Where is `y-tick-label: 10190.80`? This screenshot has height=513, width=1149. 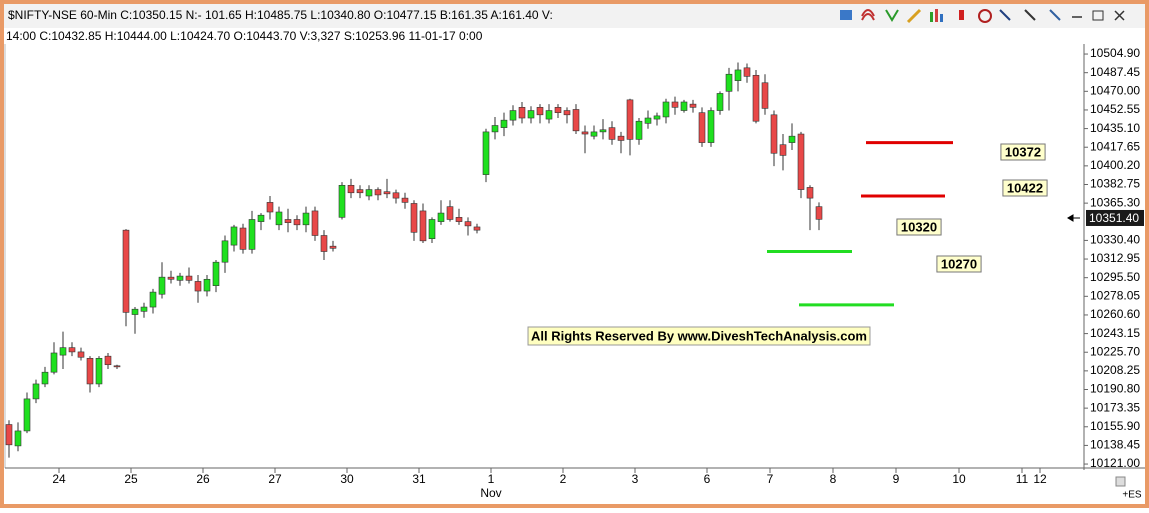
y-tick-label: 10190.80 is located at coordinates (1115, 389).